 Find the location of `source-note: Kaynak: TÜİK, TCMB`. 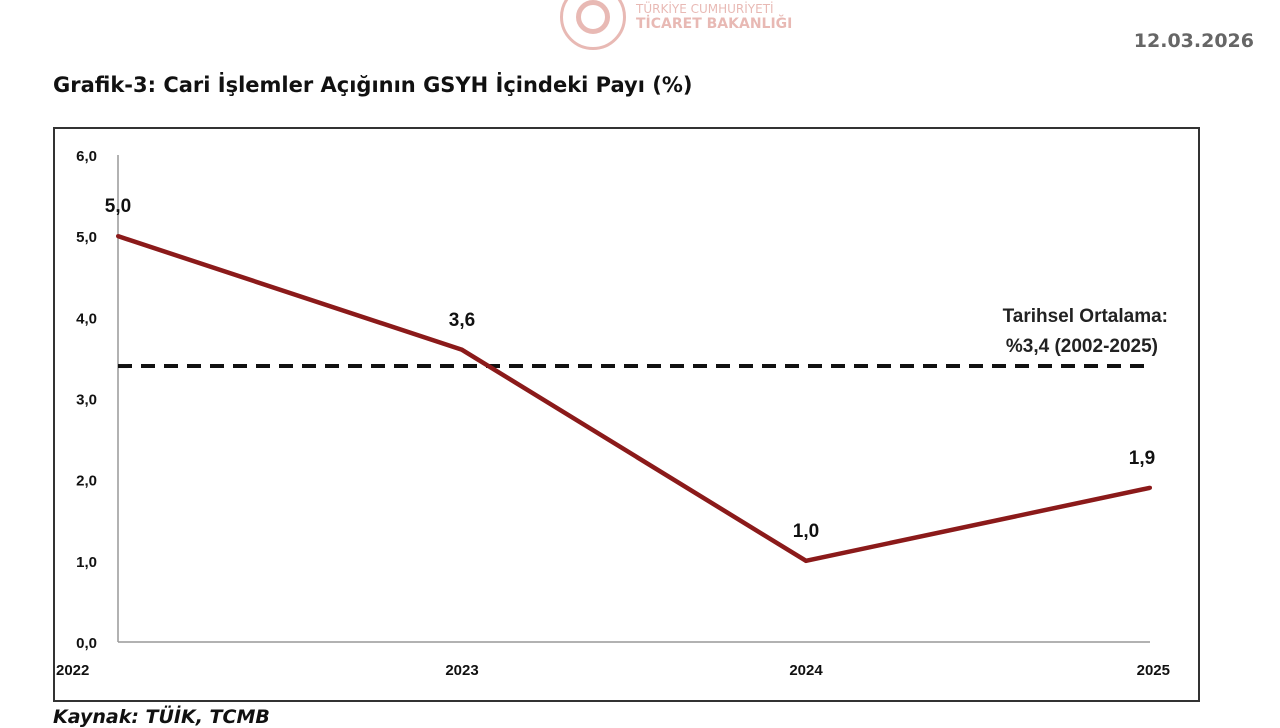

source-note: Kaynak: TÜİK, TCMB is located at coordinates (161, 717).